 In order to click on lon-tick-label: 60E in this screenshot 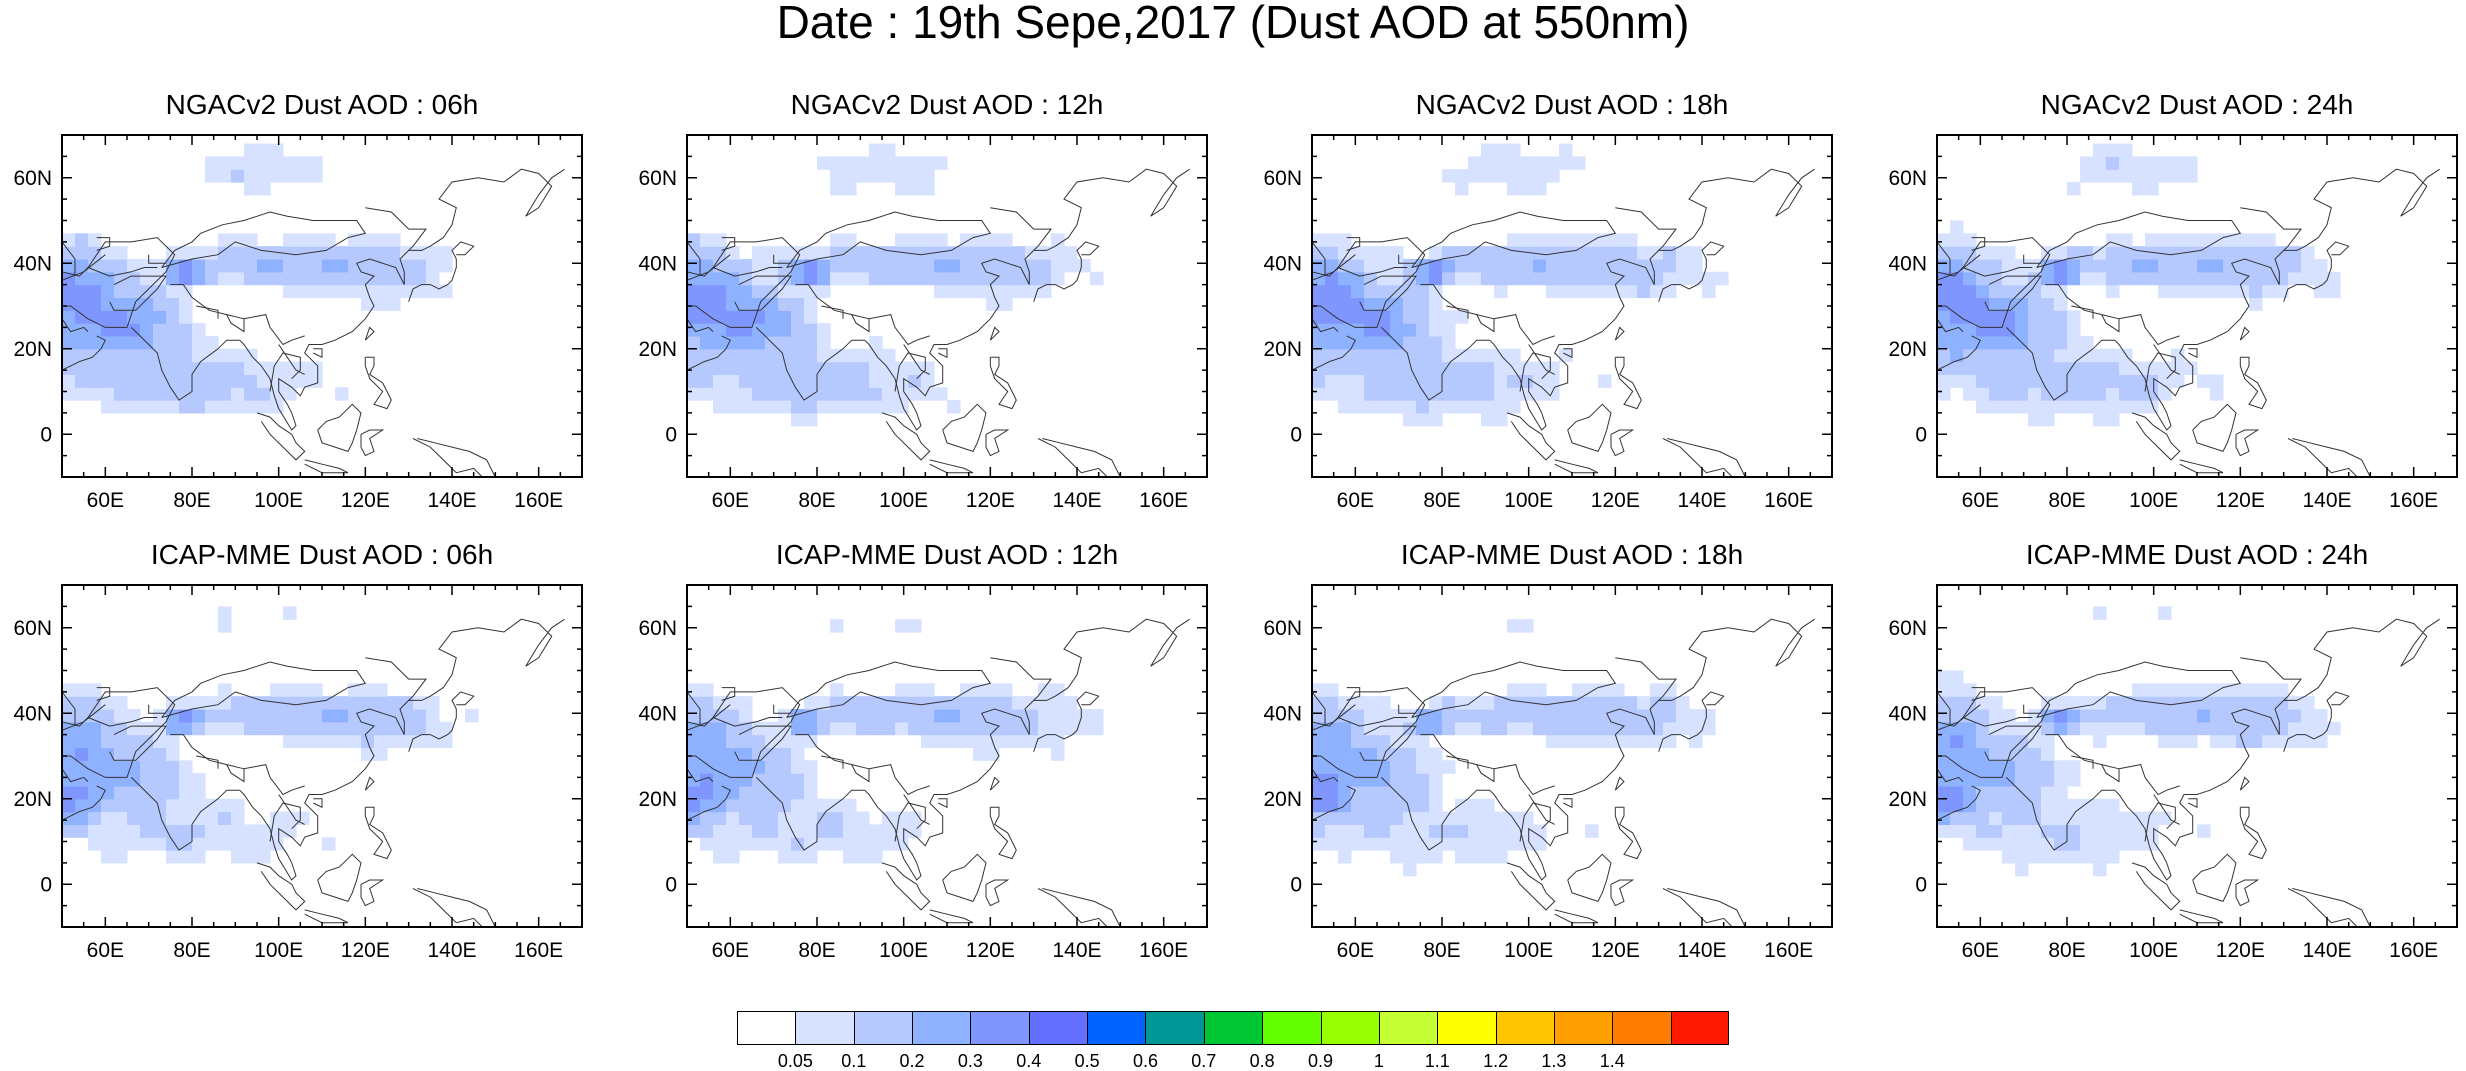, I will do `click(1980, 950)`.